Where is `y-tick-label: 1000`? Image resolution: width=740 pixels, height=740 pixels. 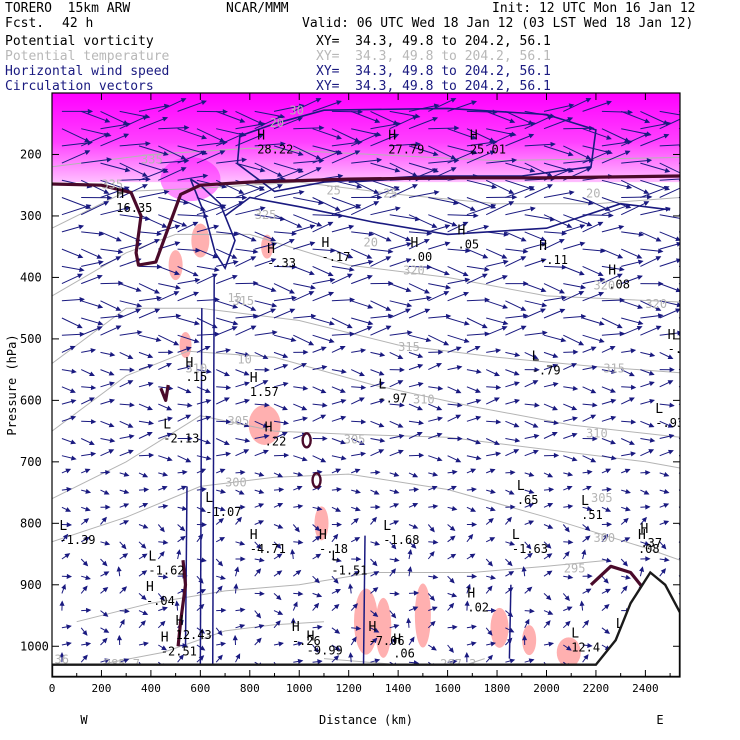
y-tick-label: 1000 is located at coordinates (34, 646).